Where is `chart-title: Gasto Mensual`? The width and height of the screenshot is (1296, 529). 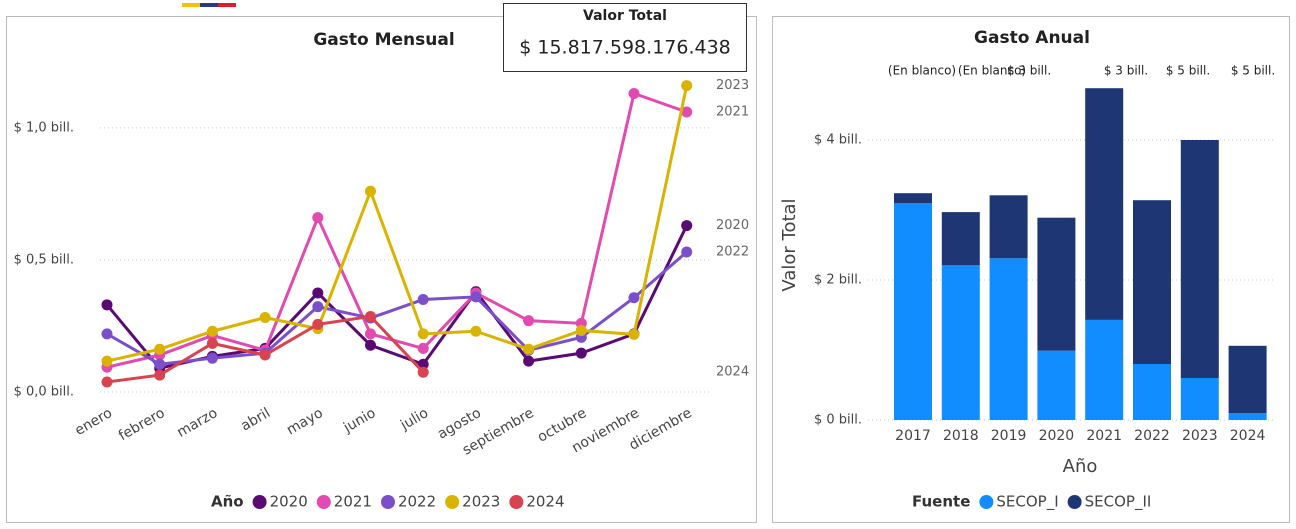
chart-title: Gasto Mensual is located at coordinates (383, 40).